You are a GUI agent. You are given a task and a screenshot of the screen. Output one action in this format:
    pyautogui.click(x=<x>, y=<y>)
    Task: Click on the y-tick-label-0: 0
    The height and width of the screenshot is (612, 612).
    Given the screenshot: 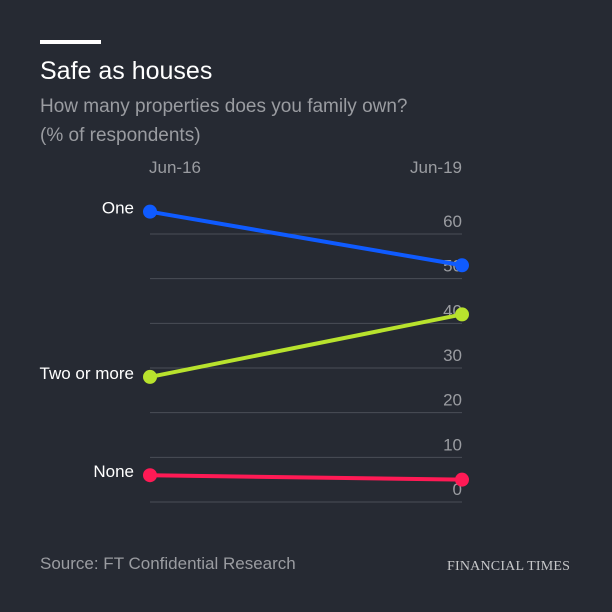 What is the action you would take?
    pyautogui.click(x=457, y=489)
    